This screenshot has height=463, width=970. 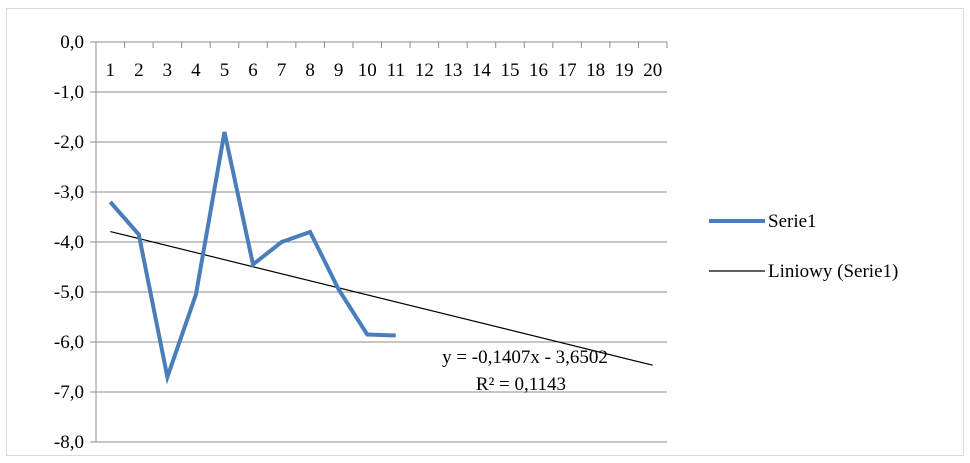 I want to click on y-tick-label: -6,0, so click(x=69, y=342).